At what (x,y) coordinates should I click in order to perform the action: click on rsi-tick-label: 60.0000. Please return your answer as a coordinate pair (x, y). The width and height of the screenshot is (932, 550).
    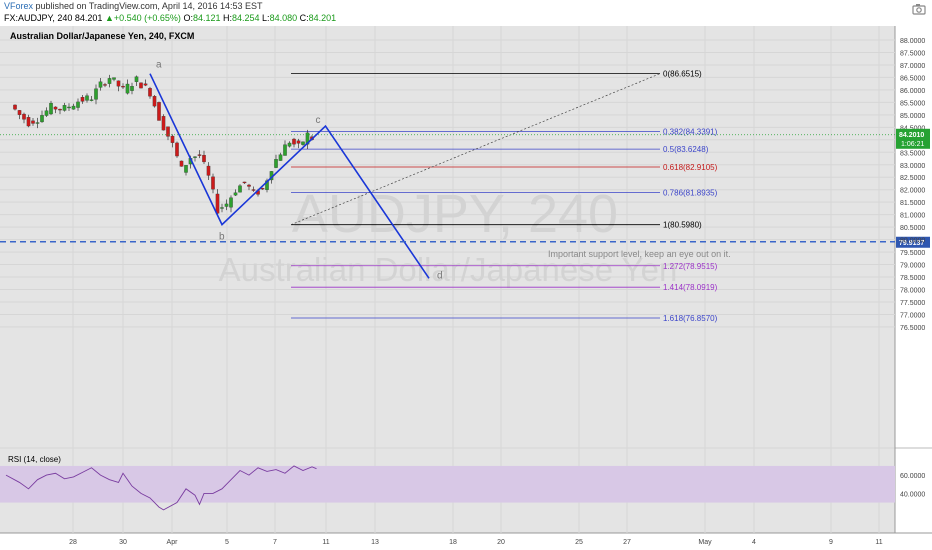
    Looking at the image, I should click on (912, 476).